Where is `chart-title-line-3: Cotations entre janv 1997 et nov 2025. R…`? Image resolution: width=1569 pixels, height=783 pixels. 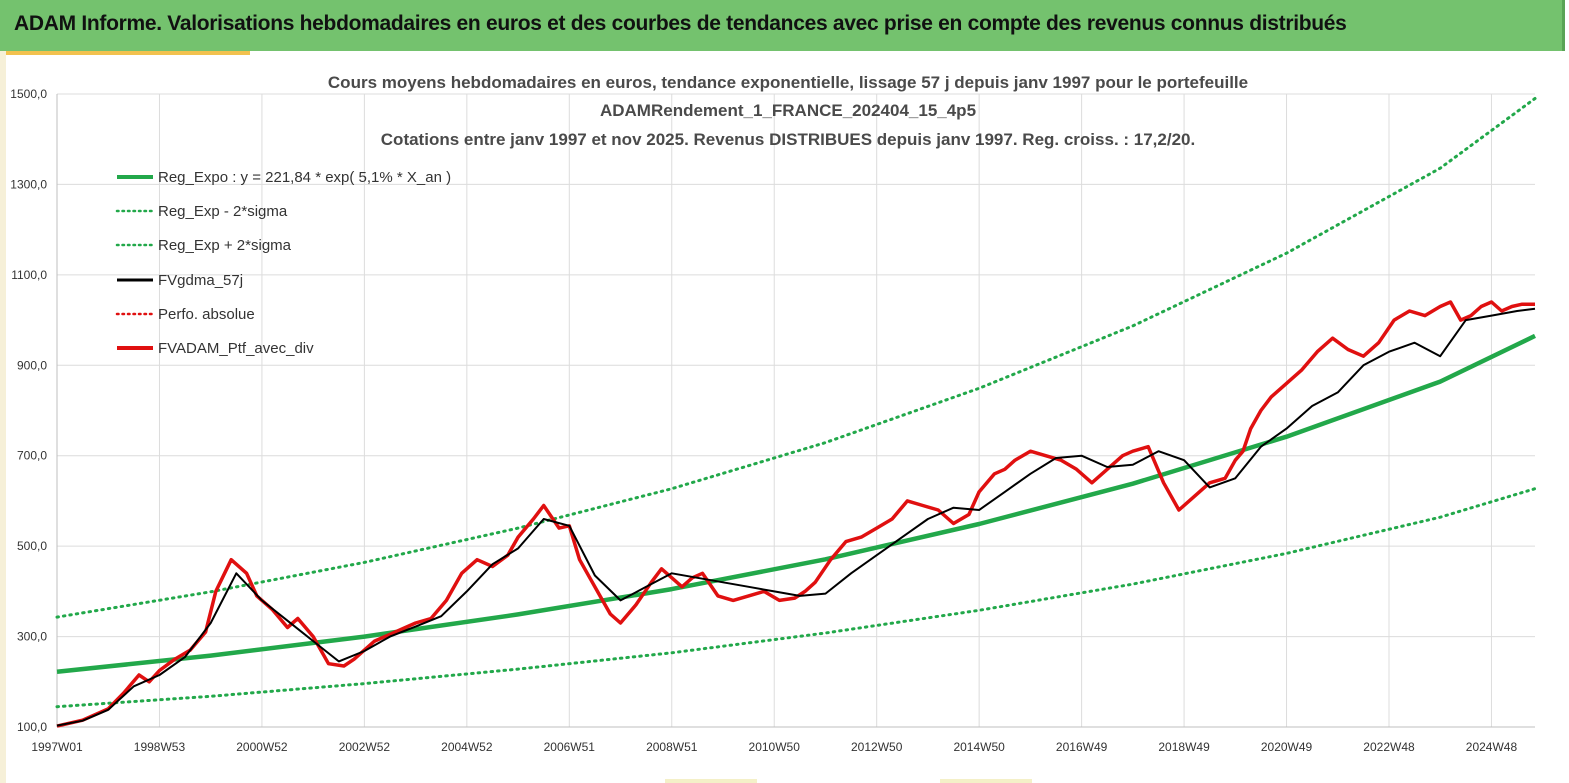 chart-title-line-3: Cotations entre janv 1997 et nov 2025. R… is located at coordinates (788, 139).